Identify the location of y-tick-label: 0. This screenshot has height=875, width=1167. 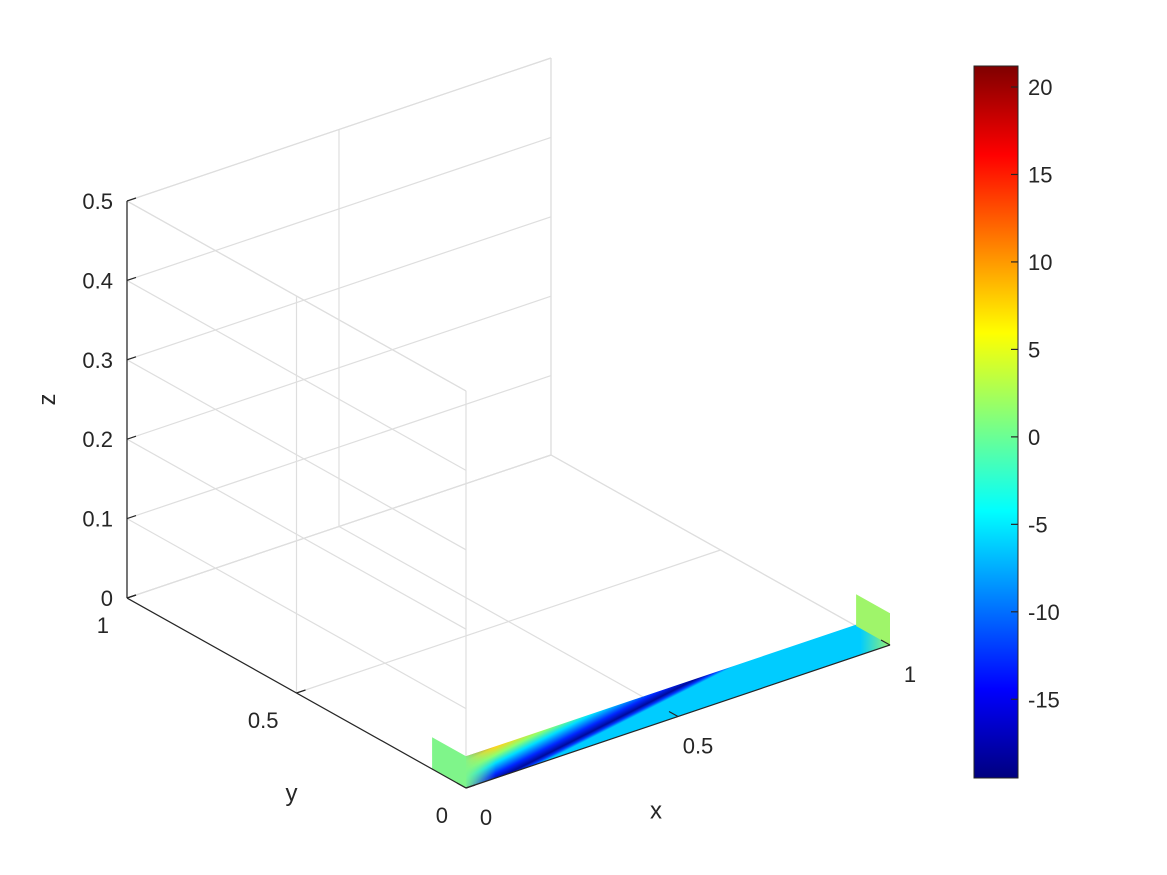
(442, 815).